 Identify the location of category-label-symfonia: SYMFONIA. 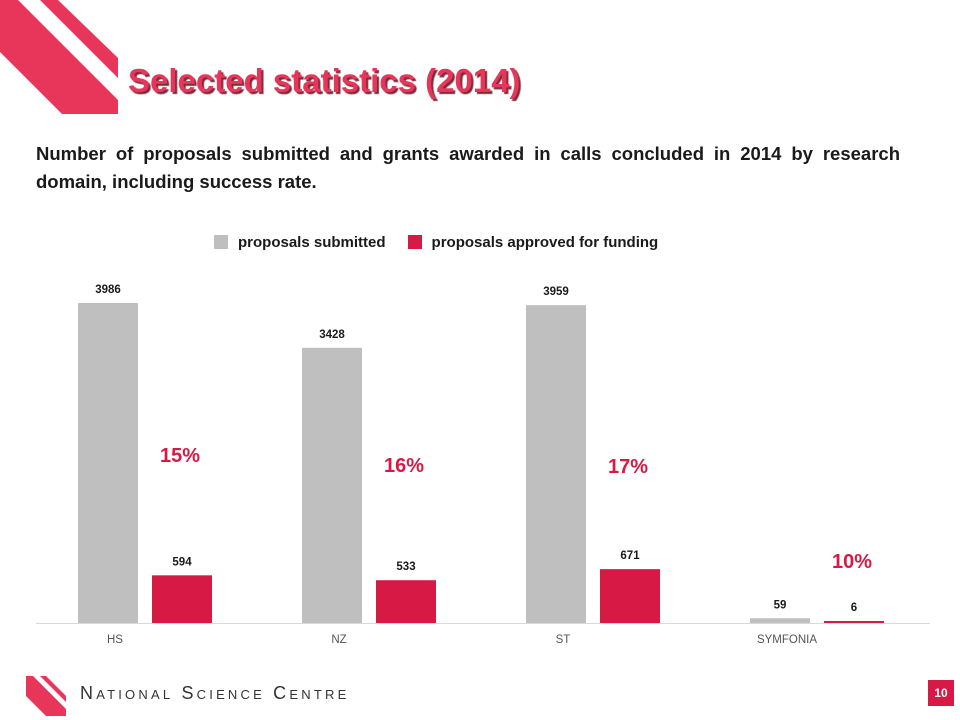
(787, 640).